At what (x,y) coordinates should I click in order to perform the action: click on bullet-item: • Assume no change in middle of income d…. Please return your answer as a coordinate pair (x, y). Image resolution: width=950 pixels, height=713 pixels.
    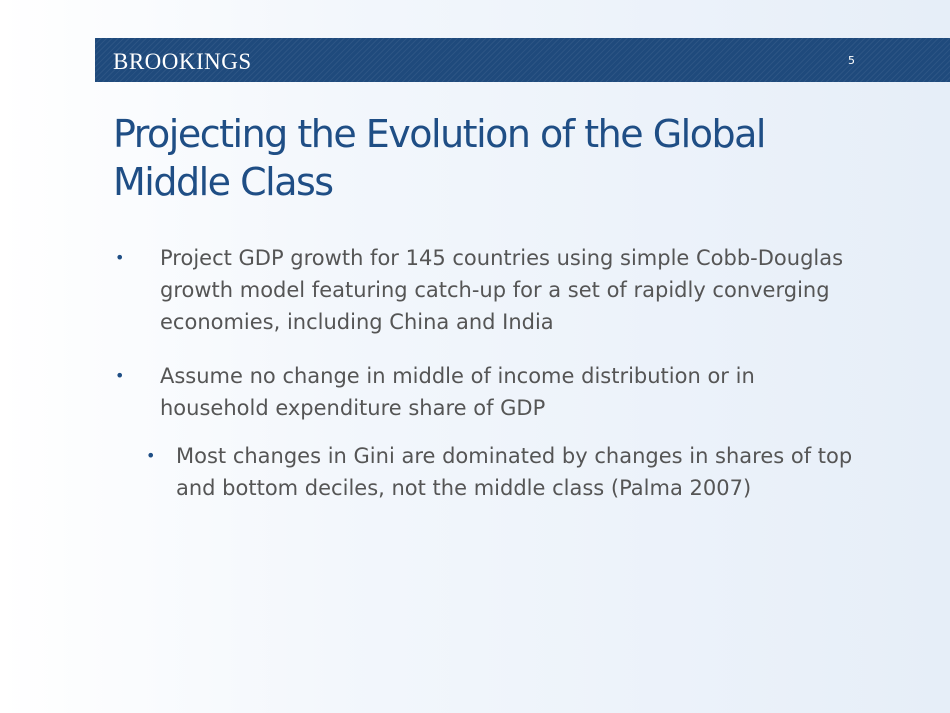
    Looking at the image, I should click on (483, 392).